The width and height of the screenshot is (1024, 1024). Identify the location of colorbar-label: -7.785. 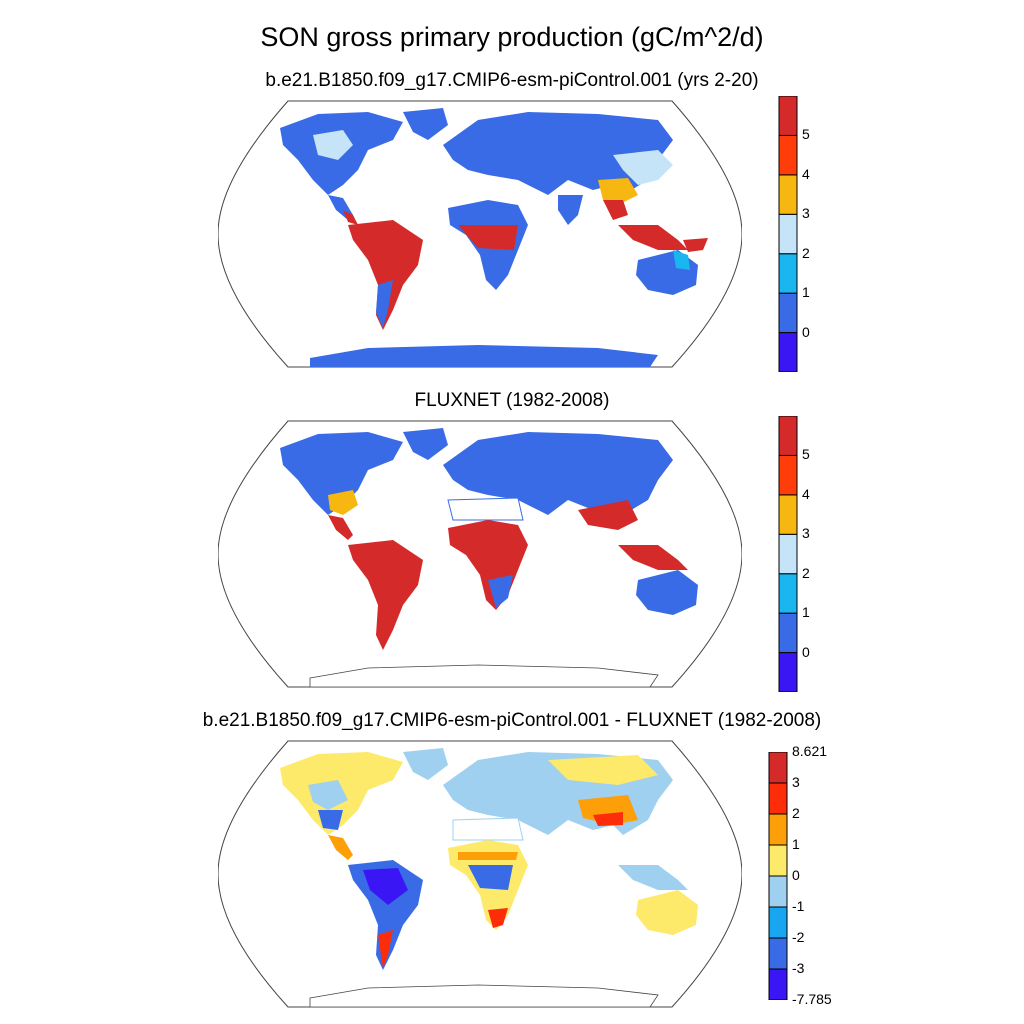
(812, 999).